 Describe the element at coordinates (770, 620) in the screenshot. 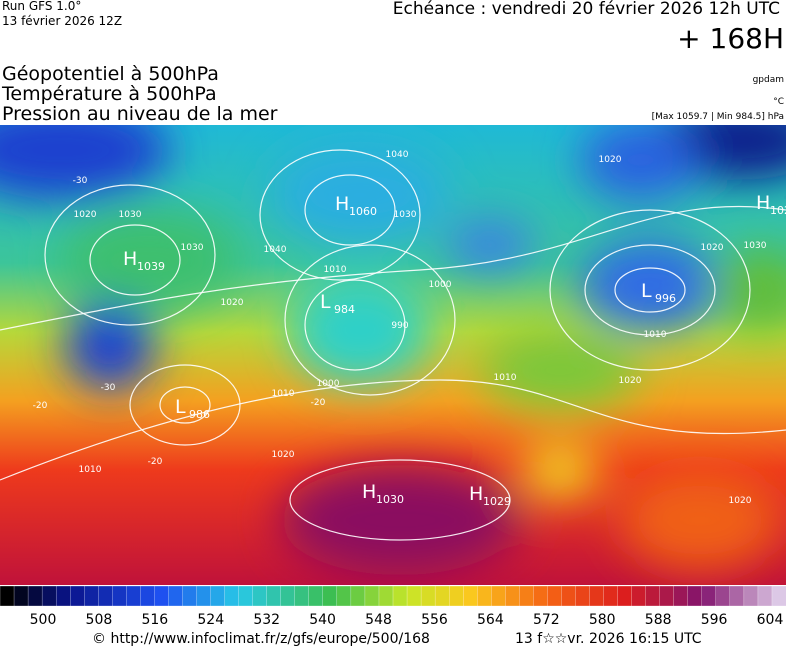

I see `colorbar-tick-label: 604` at that location.